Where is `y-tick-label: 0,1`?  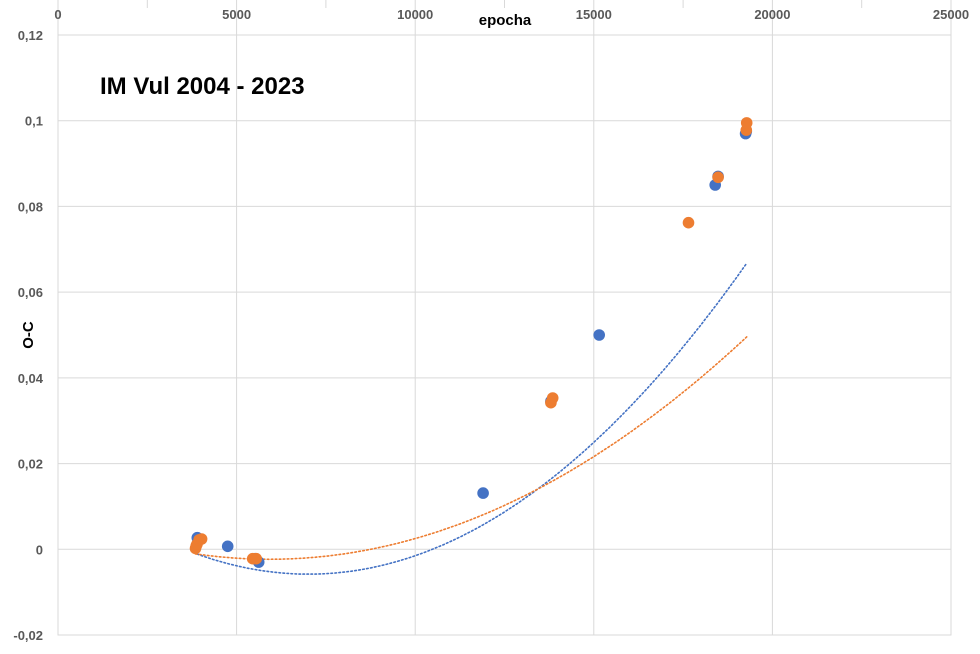 y-tick-label: 0,1 is located at coordinates (34, 121).